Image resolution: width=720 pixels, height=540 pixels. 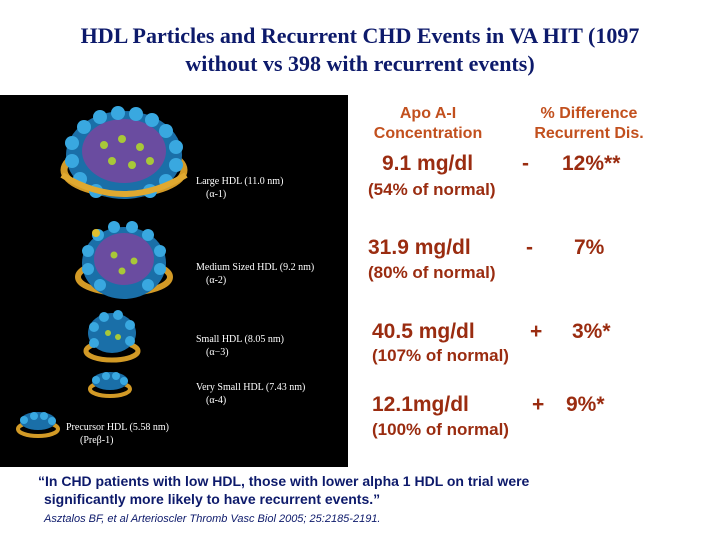 I want to click on row-1-sign: -, so click(x=525, y=163).